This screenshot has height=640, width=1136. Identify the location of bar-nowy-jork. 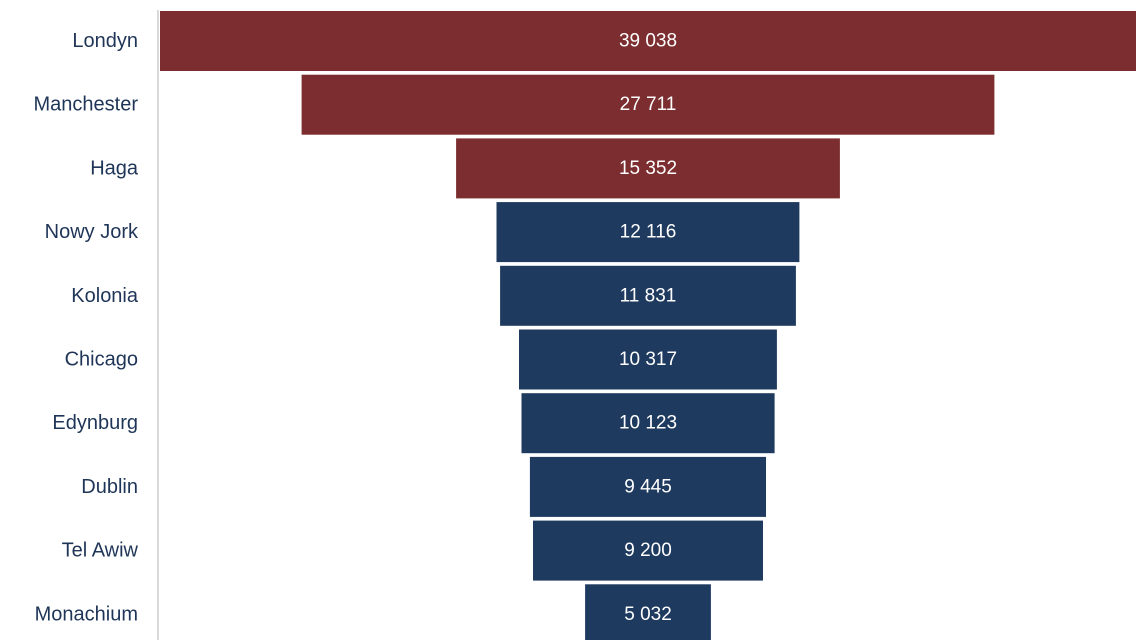
(648, 232).